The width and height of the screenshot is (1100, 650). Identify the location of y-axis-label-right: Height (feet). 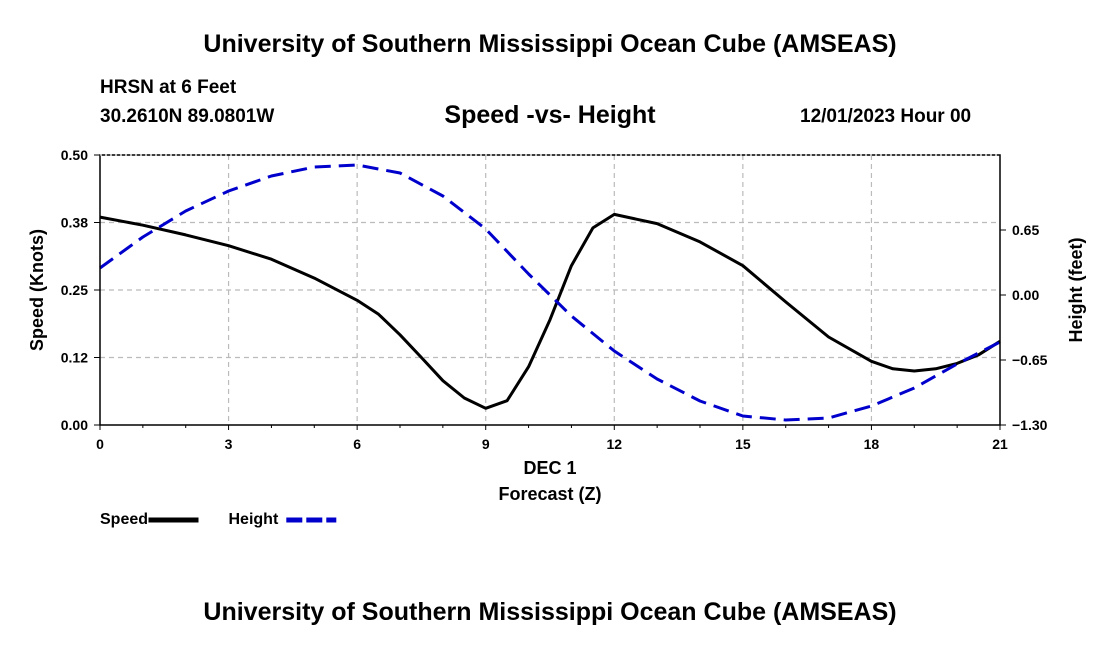
(1076, 290).